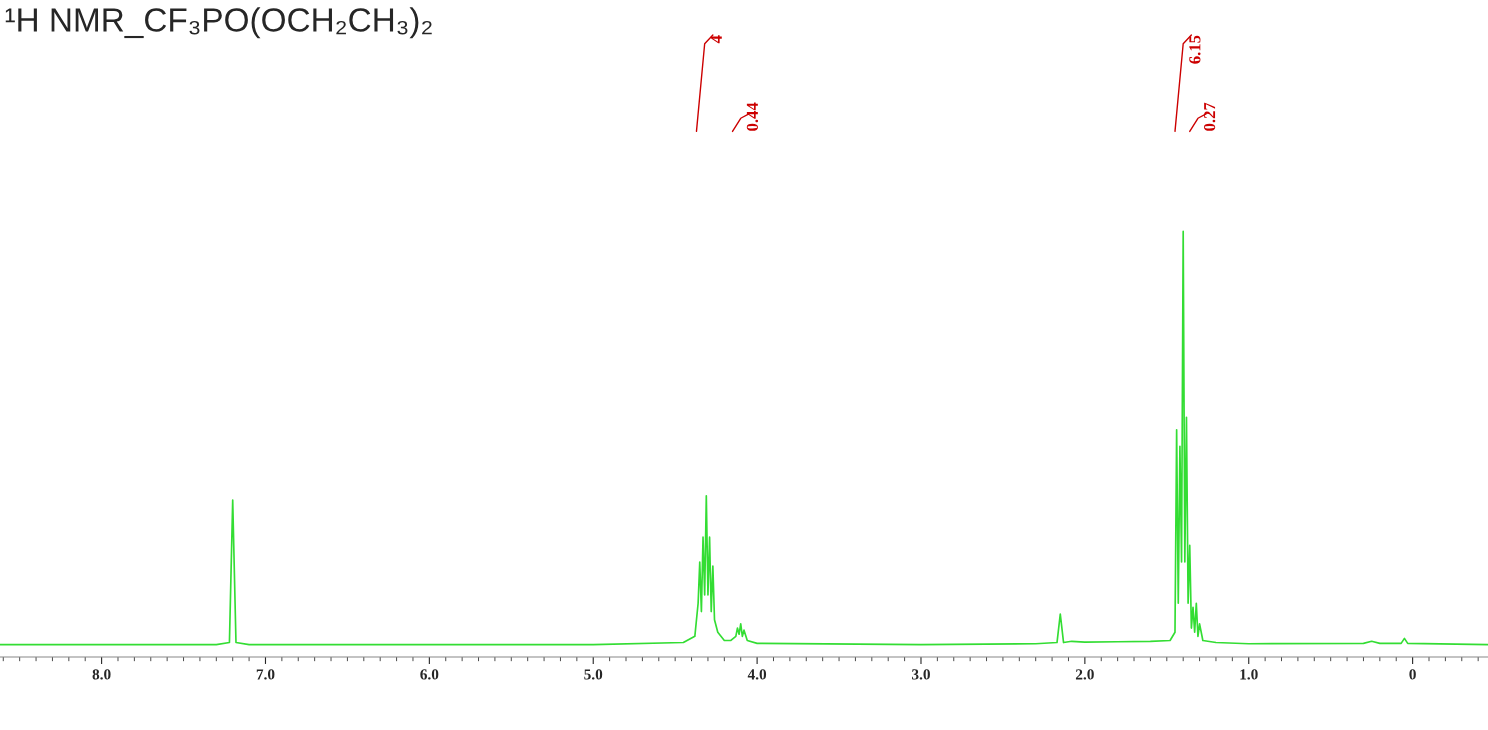  What do you see at coordinates (429, 674) in the screenshot?
I see `x-tick-label: 6.0` at bounding box center [429, 674].